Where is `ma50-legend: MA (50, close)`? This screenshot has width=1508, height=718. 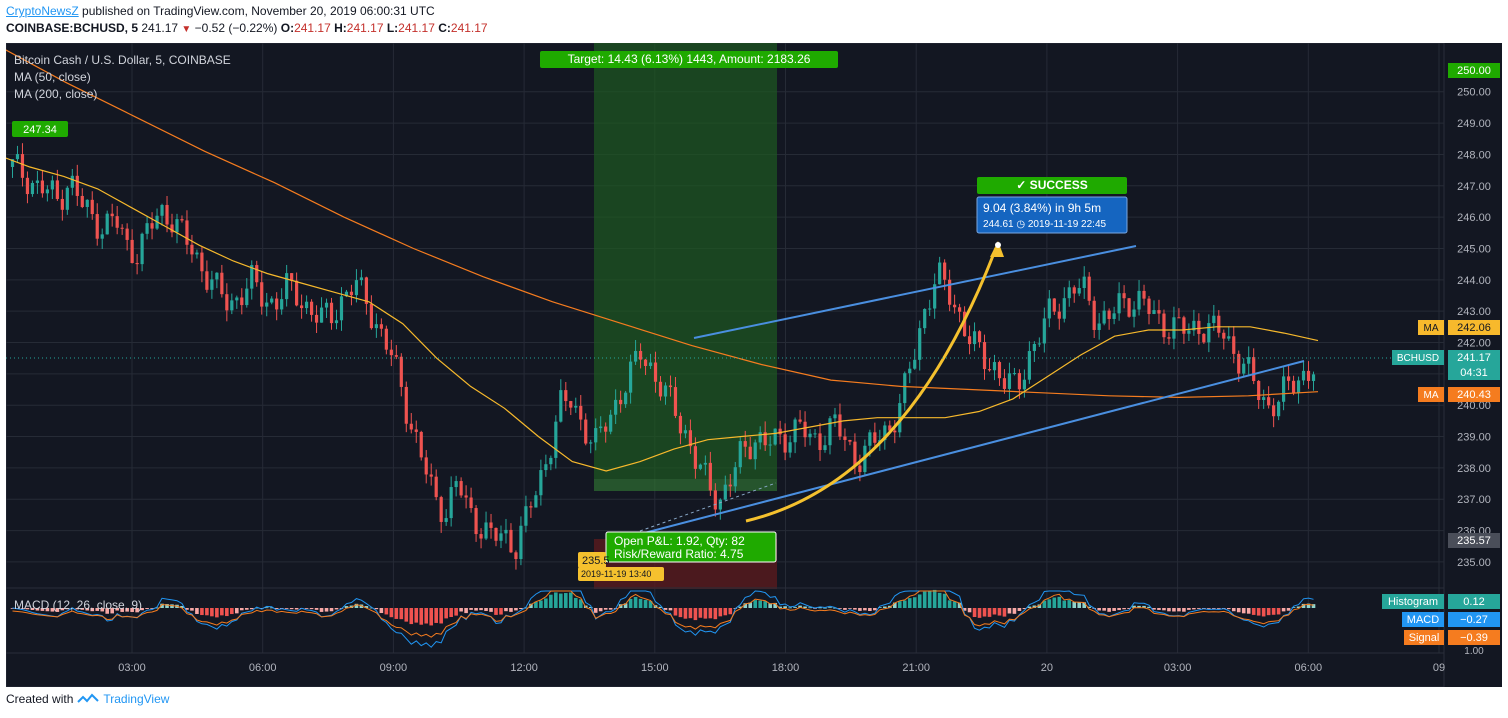
ma50-legend: MA (50, close) is located at coordinates (52, 77).